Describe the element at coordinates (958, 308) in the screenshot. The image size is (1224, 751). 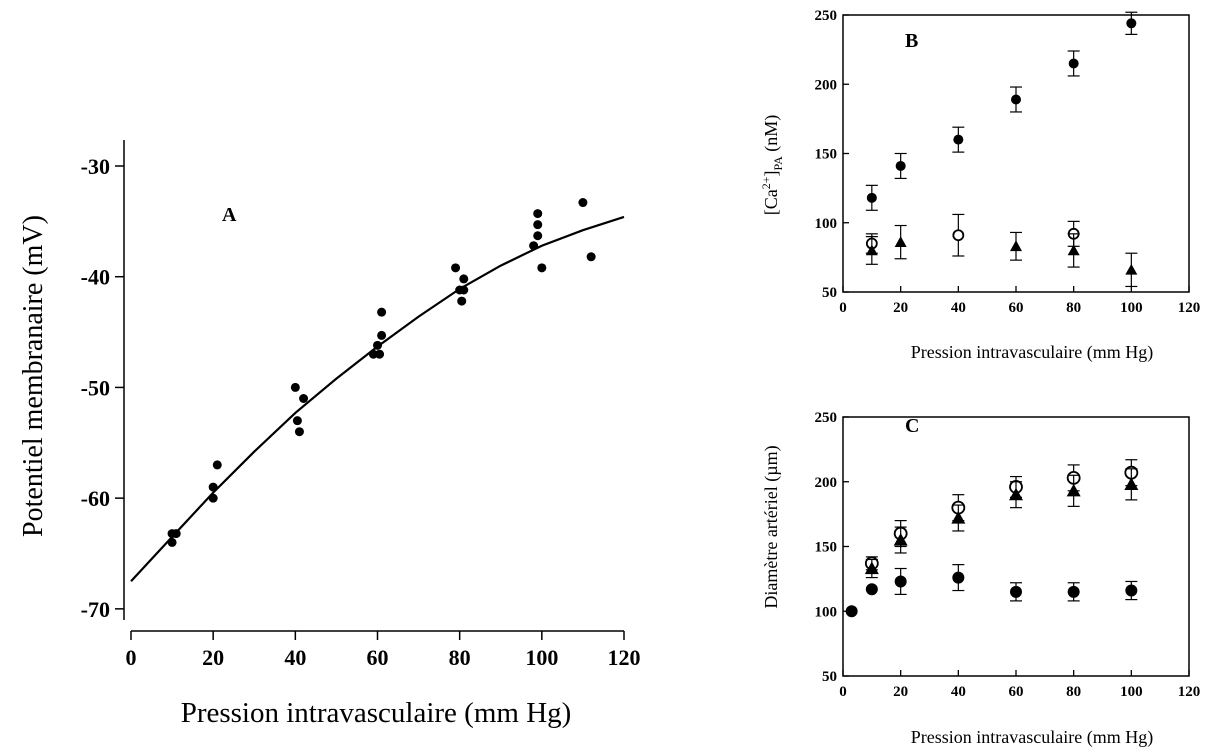
I see `panel-b-x-tick-label: 40` at that location.